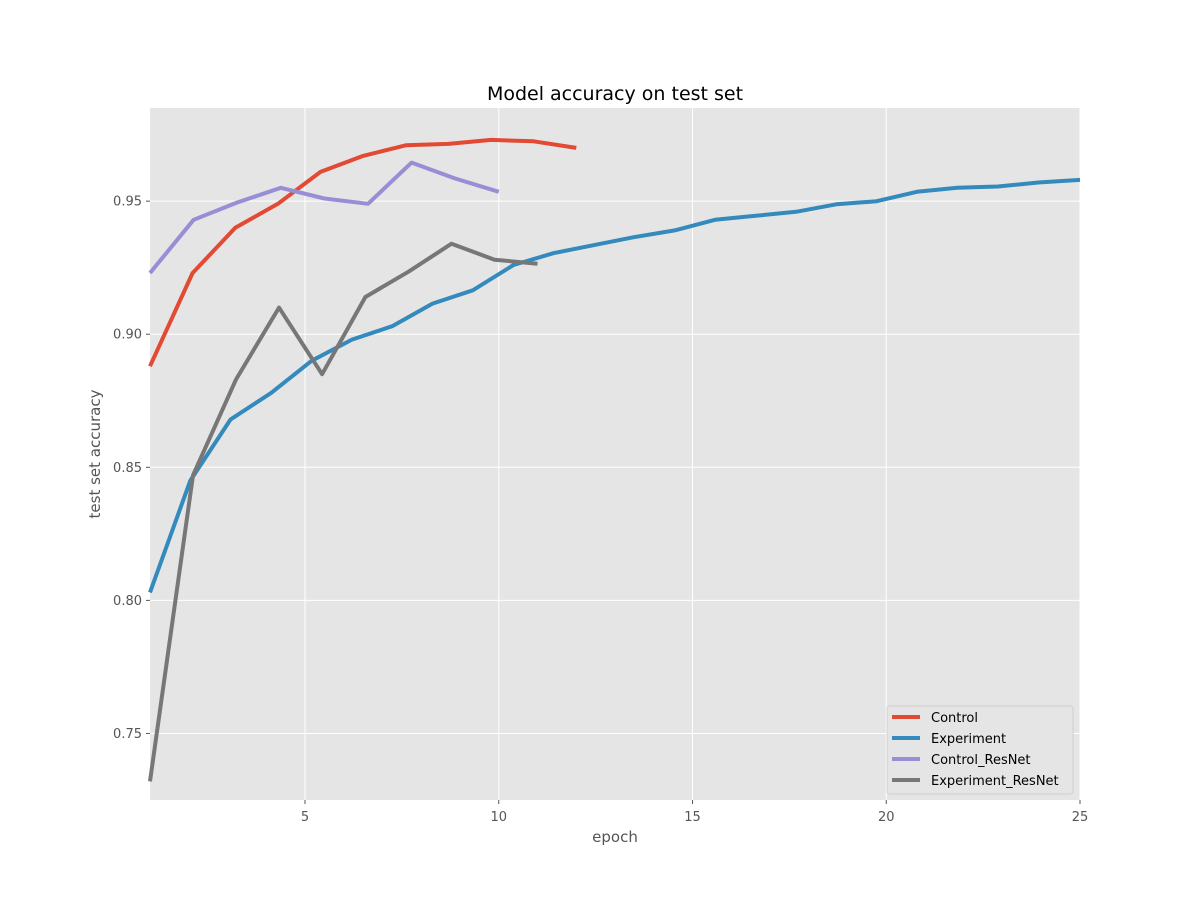 The image size is (1200, 900). I want to click on x-tick-label: 10, so click(498, 817).